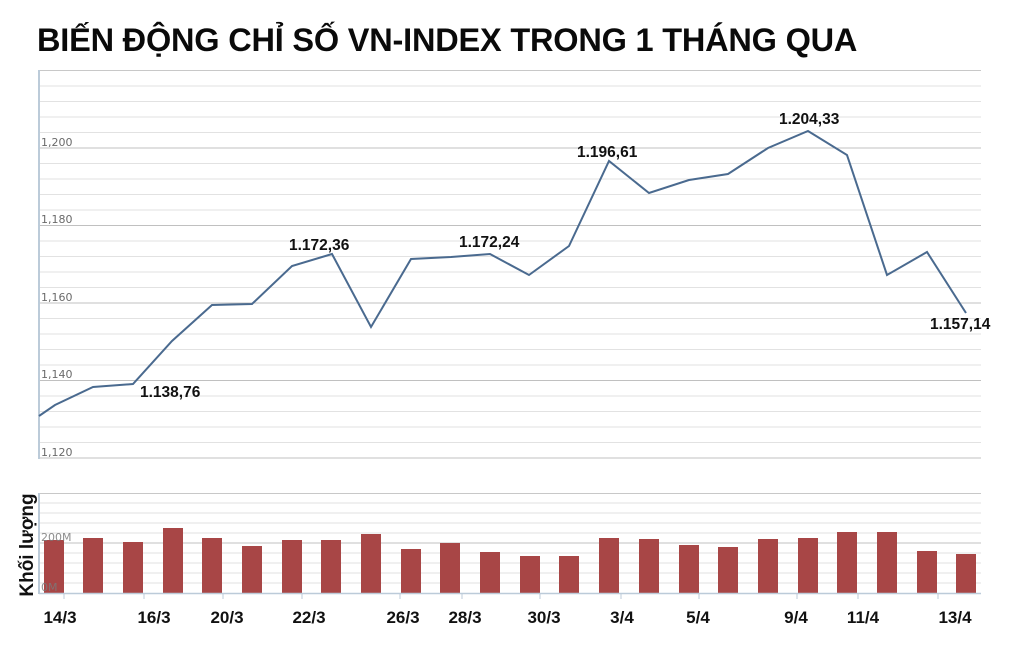  What do you see at coordinates (27, 544) in the screenshot?
I see `volume-axis-title: Khối lượng` at bounding box center [27, 544].